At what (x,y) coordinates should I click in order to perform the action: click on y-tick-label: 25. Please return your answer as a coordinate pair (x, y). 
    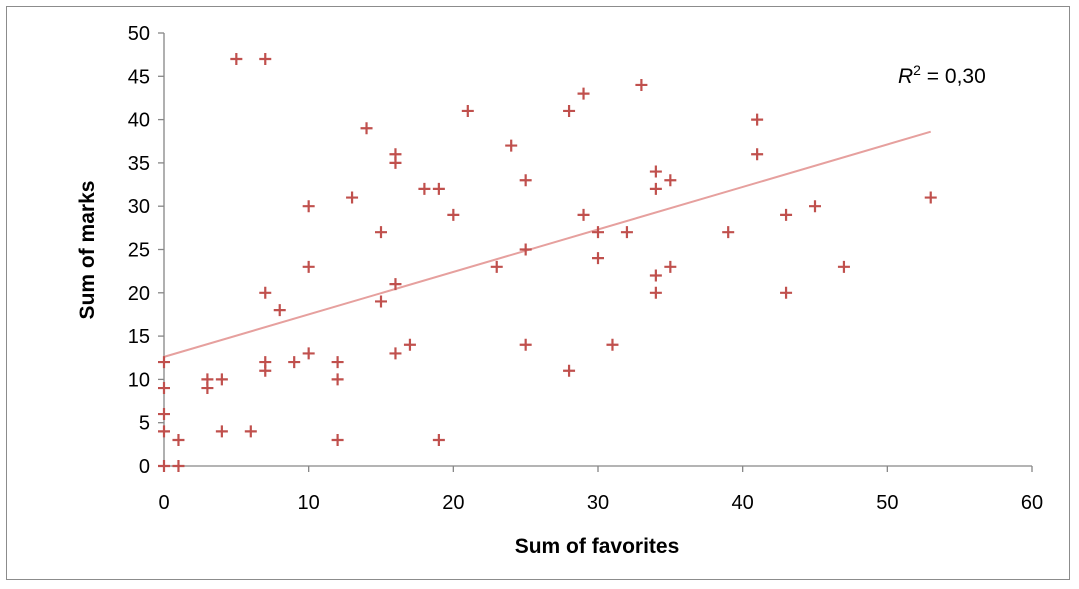
    Looking at the image, I should click on (139, 251).